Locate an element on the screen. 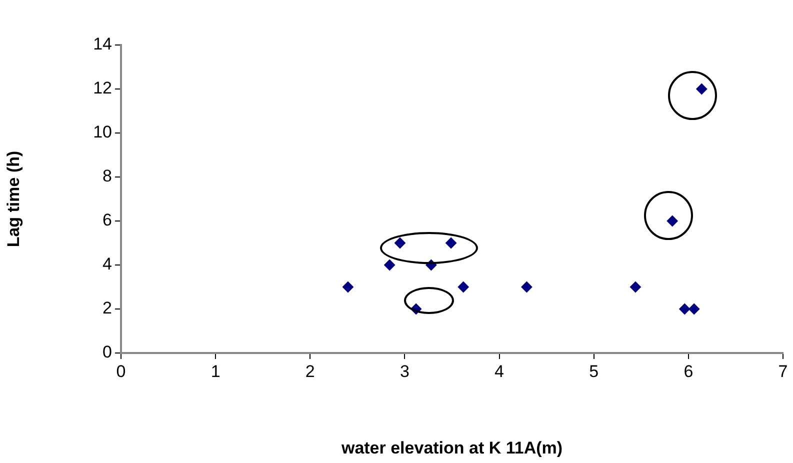 Image resolution: width=793 pixels, height=463 pixels. x-tick-label: 4 is located at coordinates (499, 371).